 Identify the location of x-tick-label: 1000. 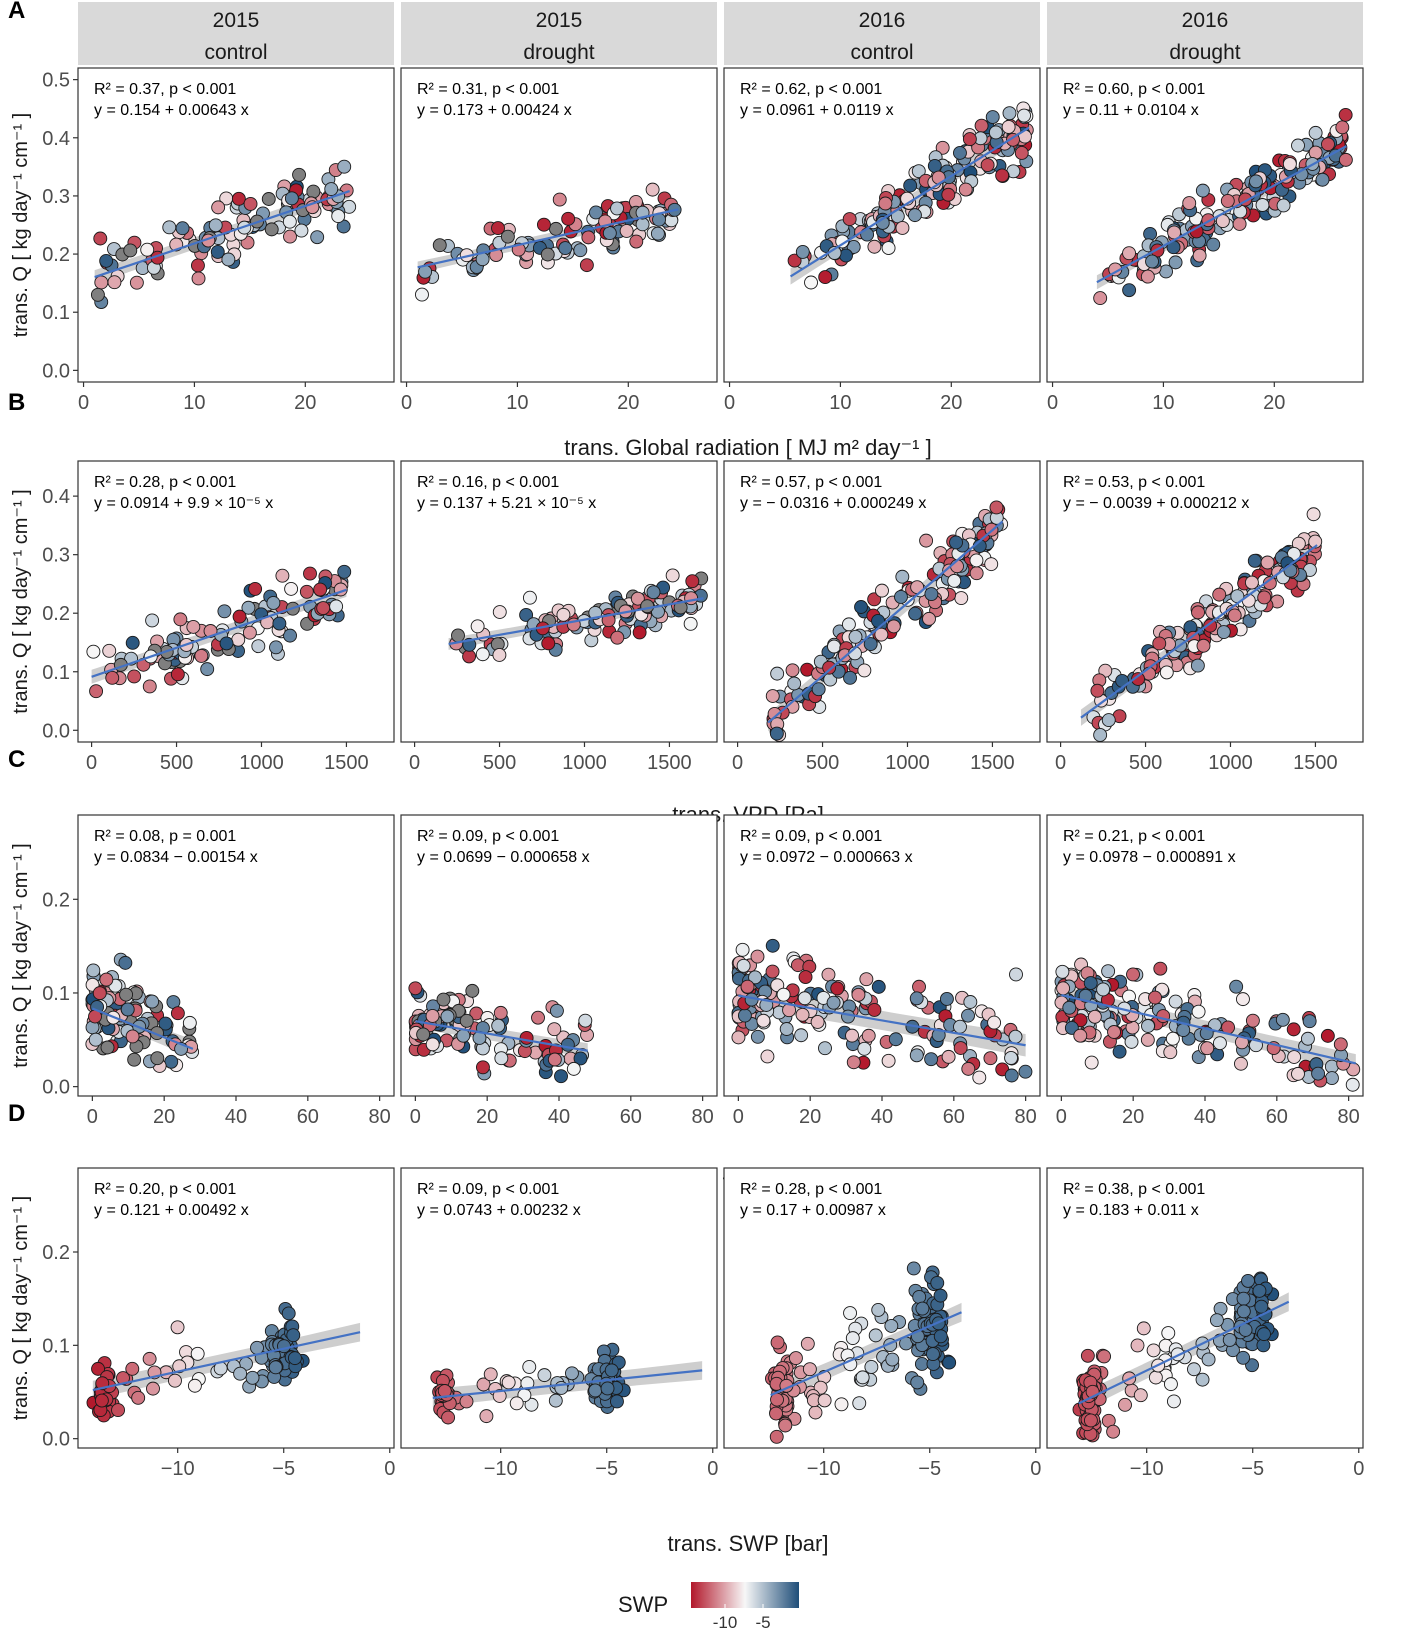
(907, 763).